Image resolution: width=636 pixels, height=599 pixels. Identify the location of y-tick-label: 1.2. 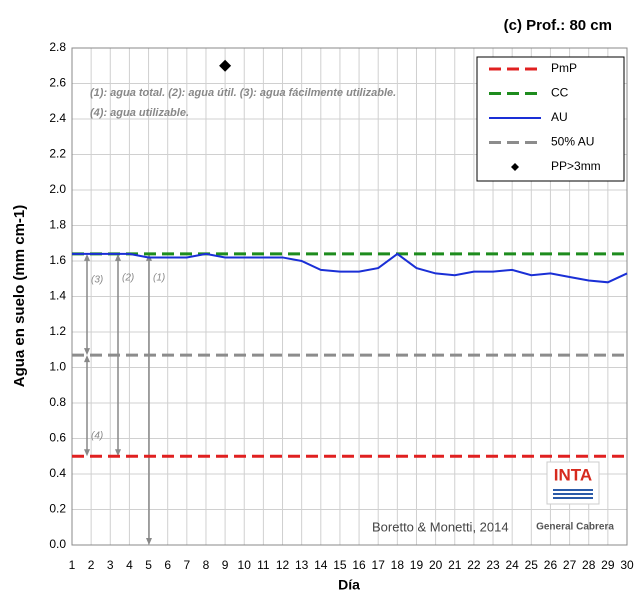
(57, 331).